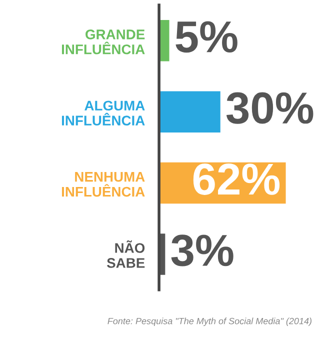 The image size is (320, 337). I want to click on data-label: 30%, so click(270, 108).